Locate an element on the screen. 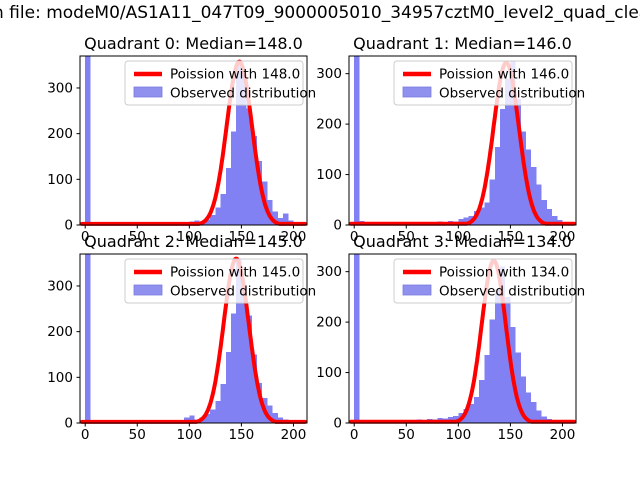  legend: Poission with 148.0 Observed distribution is located at coordinates (220, 83).